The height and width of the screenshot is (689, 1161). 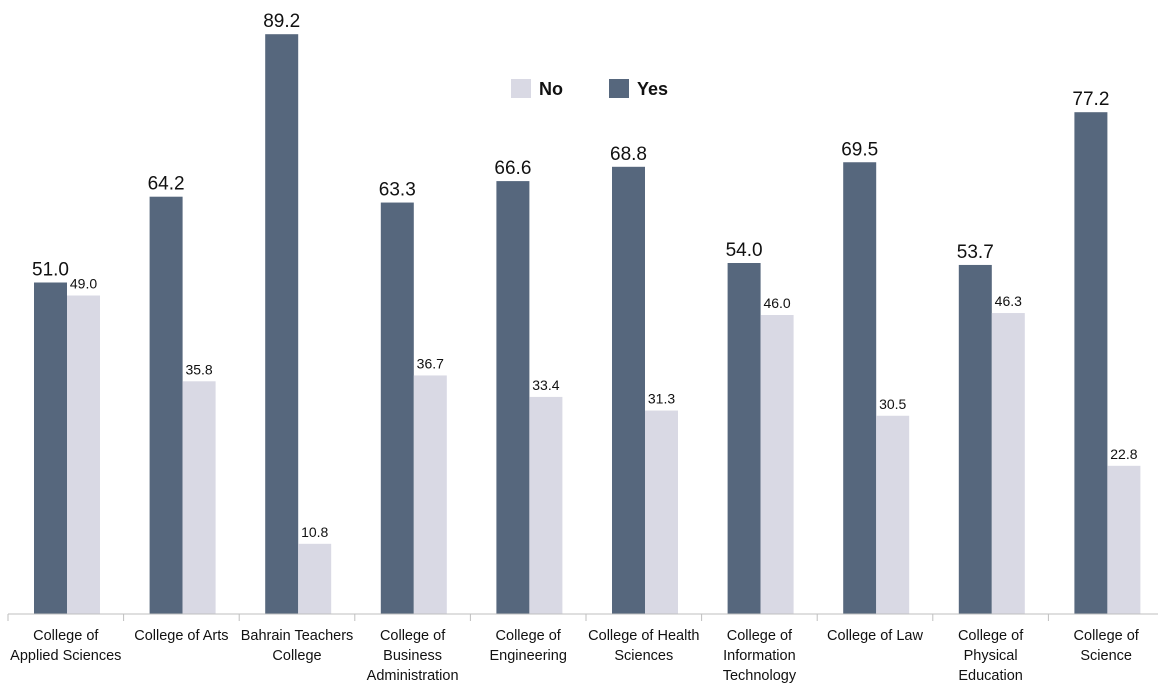 I want to click on value-label-no: 46.0, so click(x=776, y=303).